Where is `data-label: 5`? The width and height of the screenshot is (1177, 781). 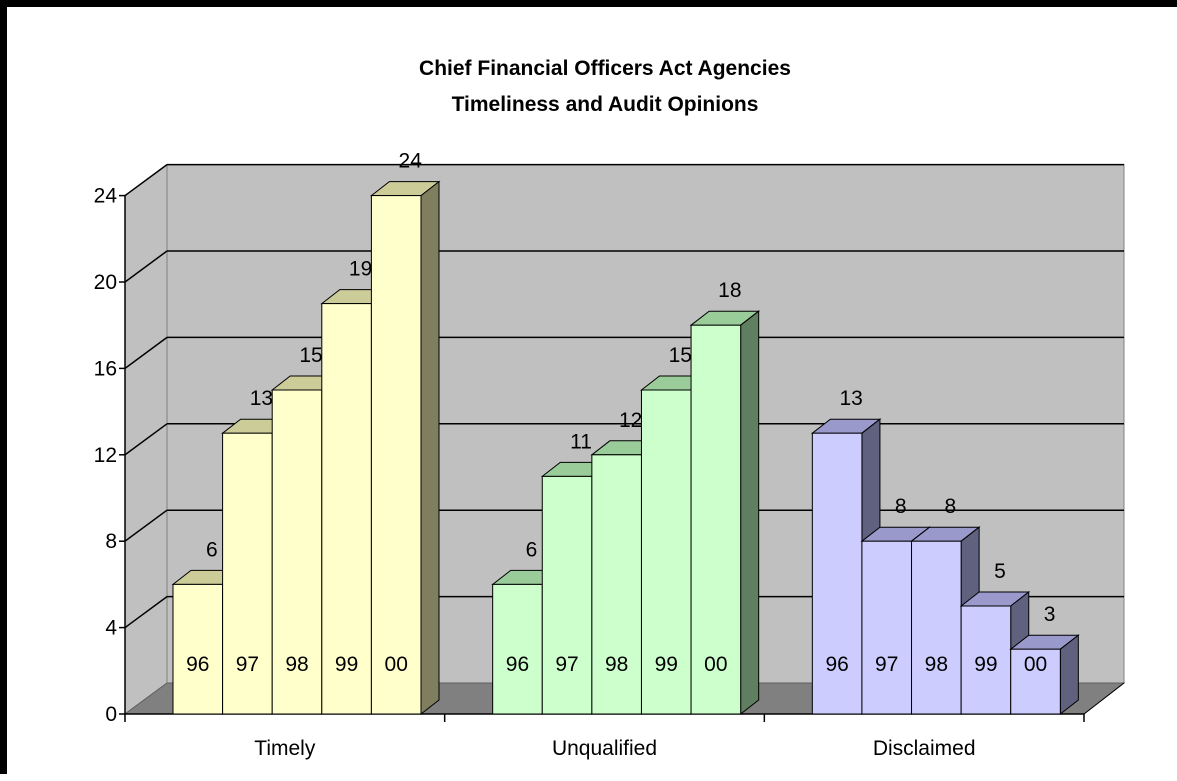
data-label: 5 is located at coordinates (1000, 571).